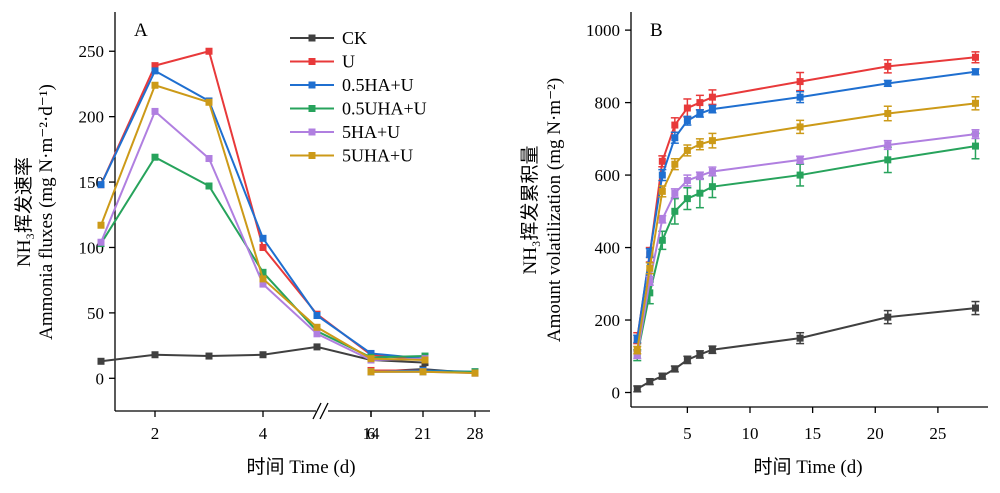 Image resolution: width=1000 pixels, height=493 pixels. What do you see at coordinates (554, 210) in the screenshot?
I see `panel-b-y-axis-title-en: Amount volatilization (mg N·m⁻²)` at bounding box center [554, 210].